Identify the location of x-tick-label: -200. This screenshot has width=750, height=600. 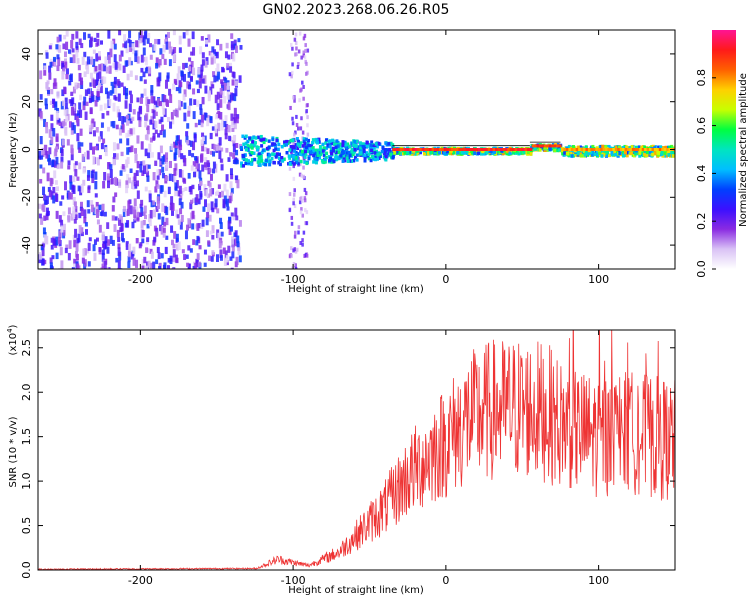
(140, 279).